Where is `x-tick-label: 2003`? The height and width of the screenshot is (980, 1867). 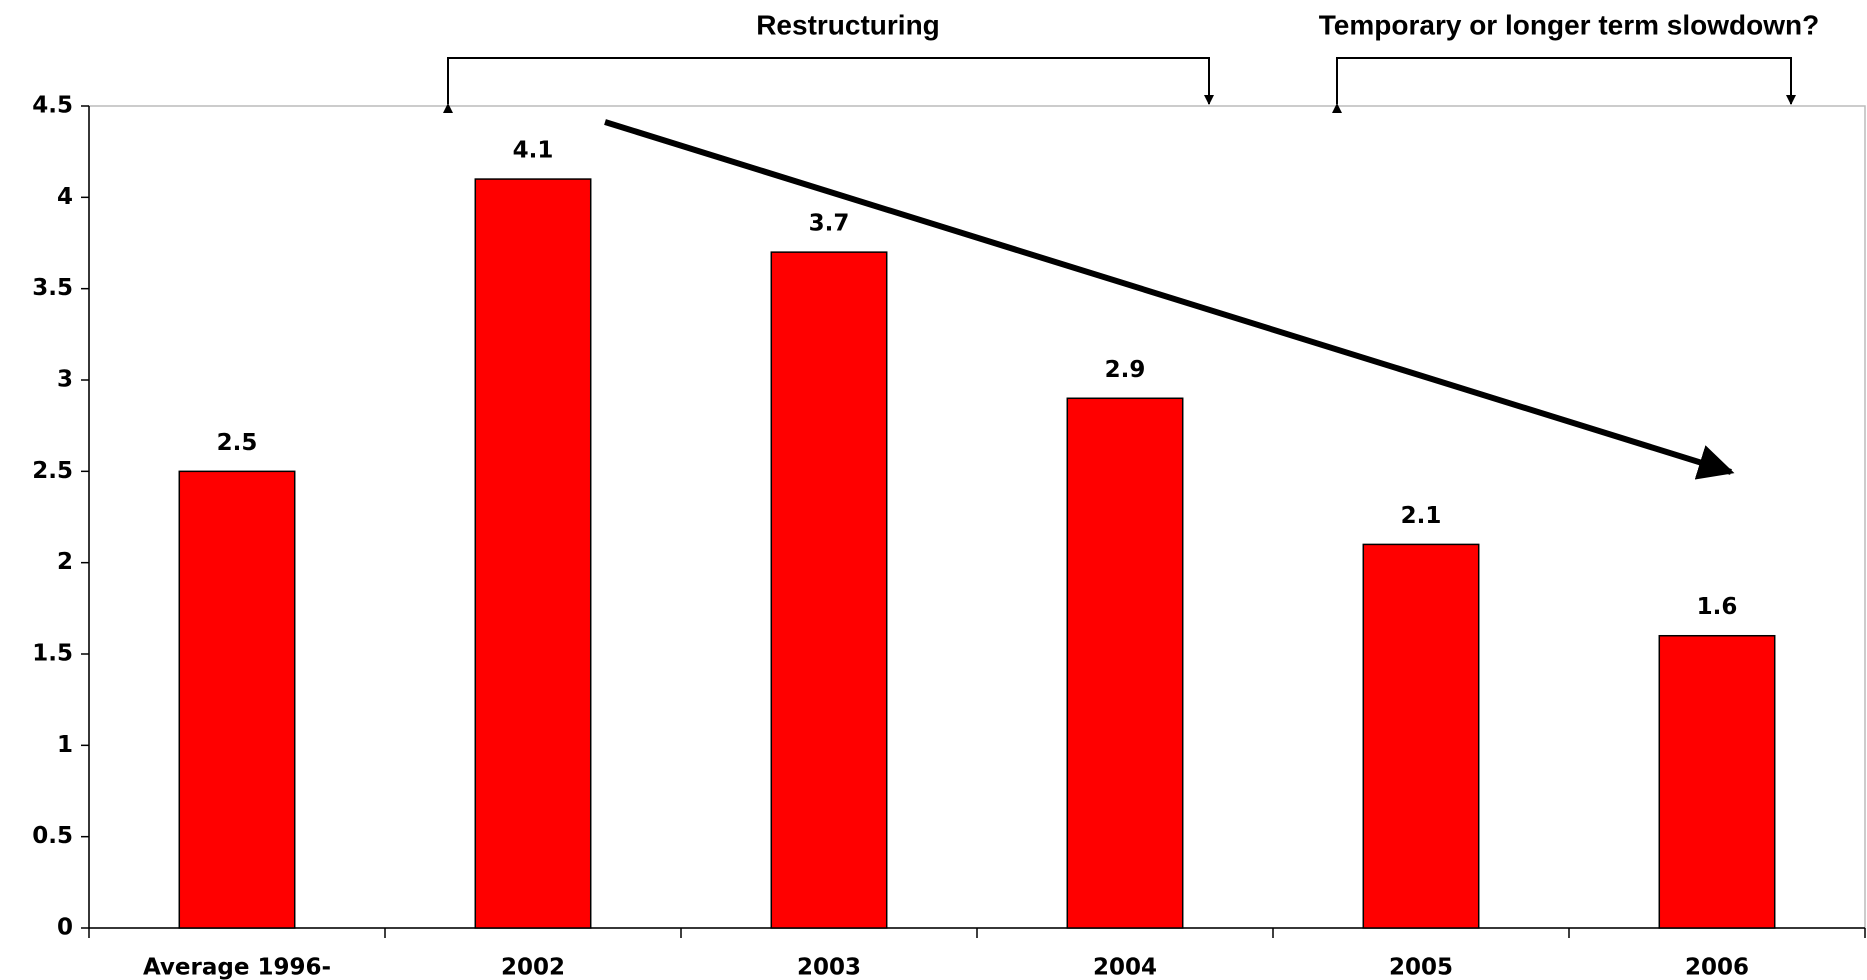 x-tick-label: 2003 is located at coordinates (829, 967).